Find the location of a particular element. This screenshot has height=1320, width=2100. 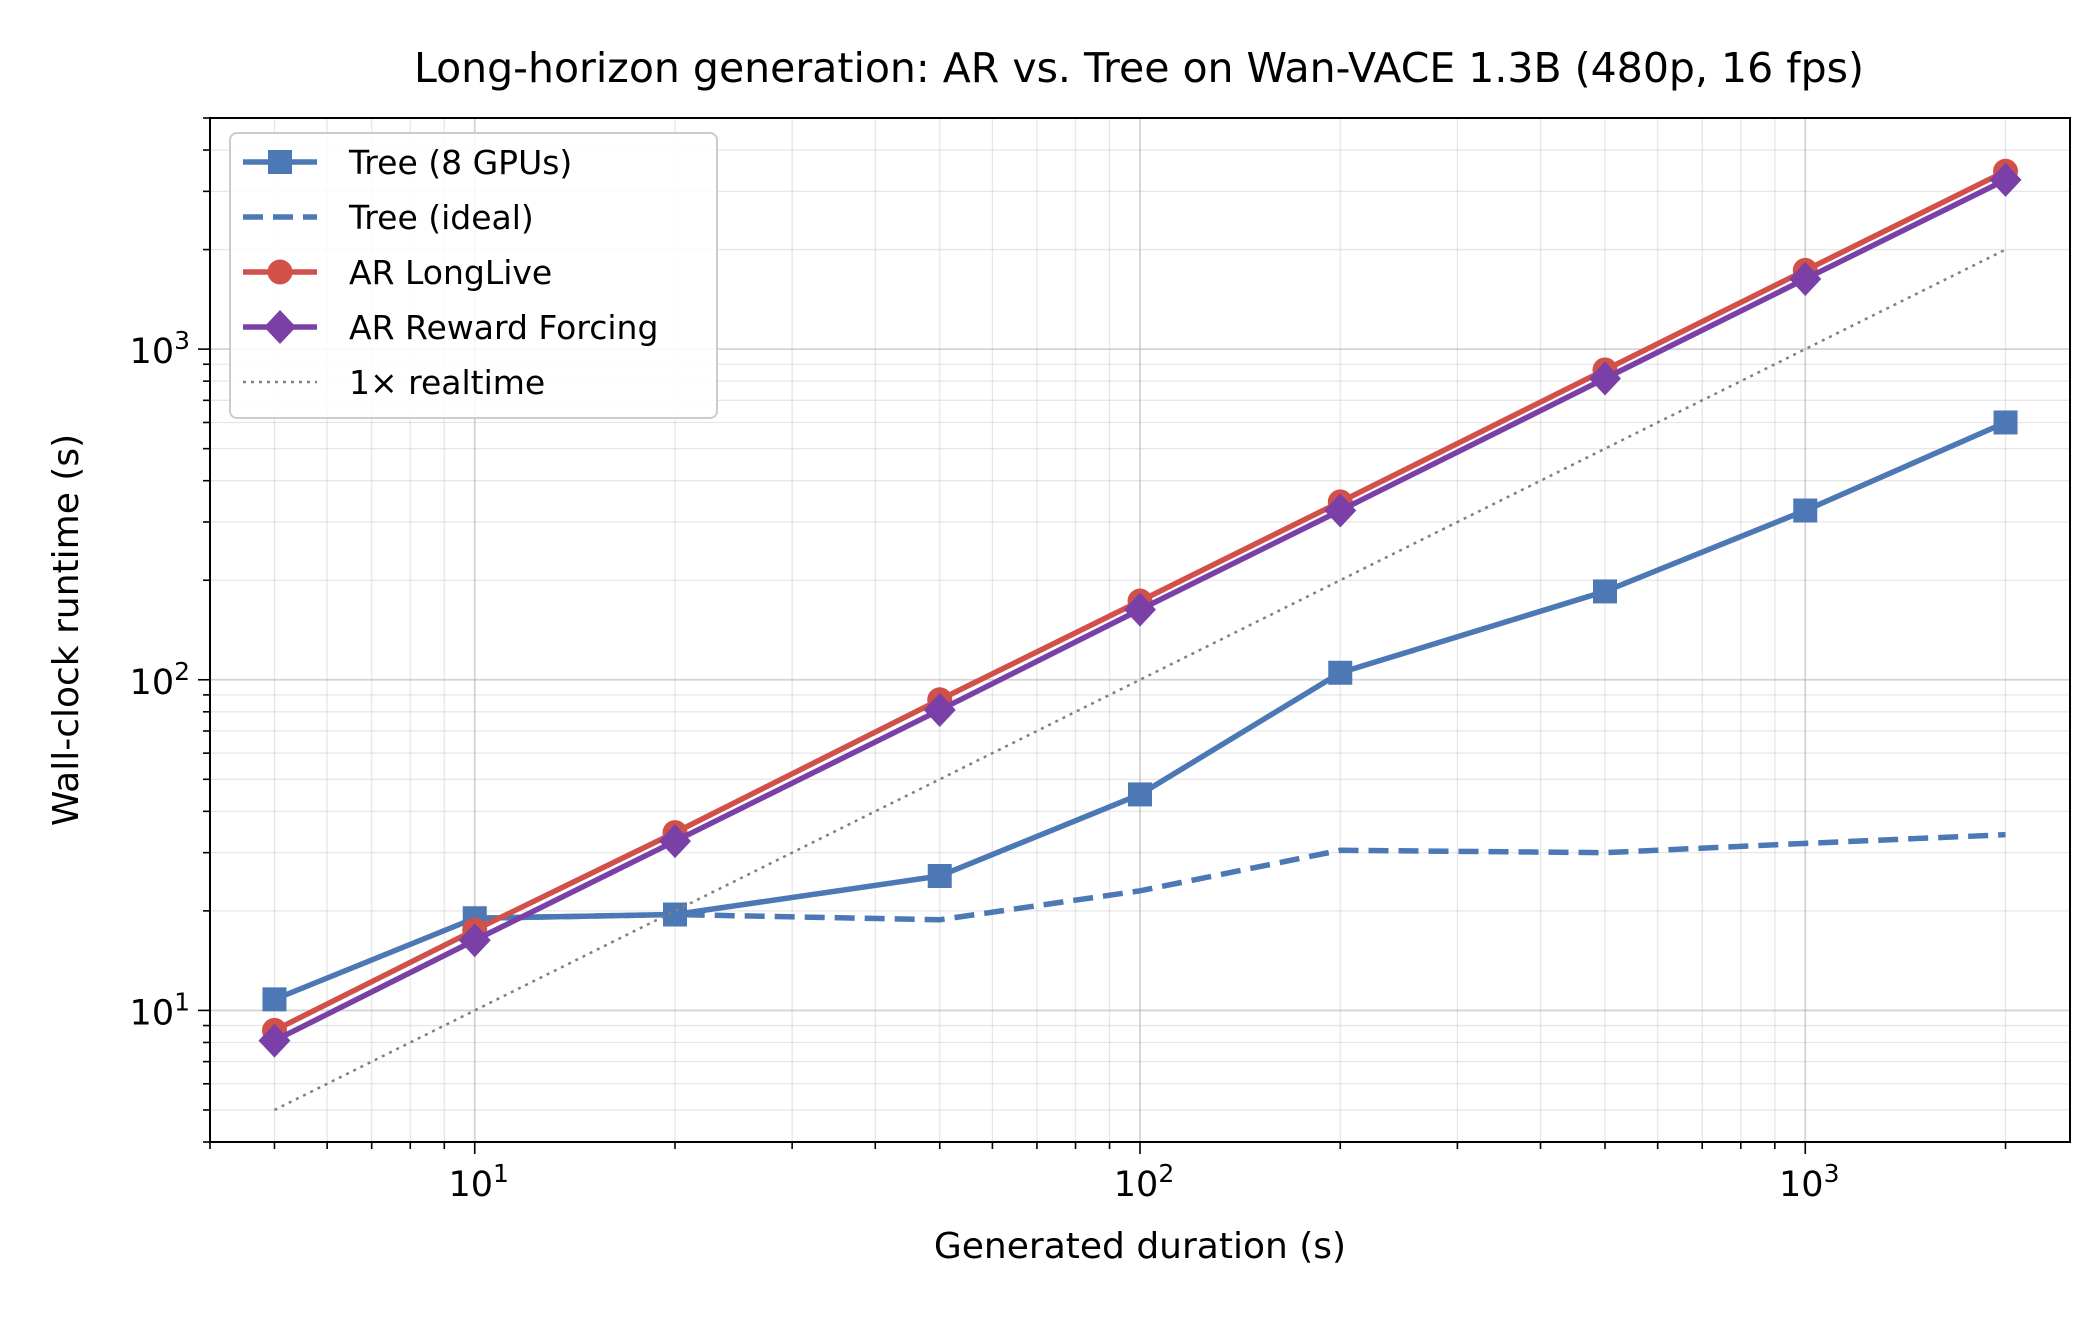

legend-box is located at coordinates (473, 275).